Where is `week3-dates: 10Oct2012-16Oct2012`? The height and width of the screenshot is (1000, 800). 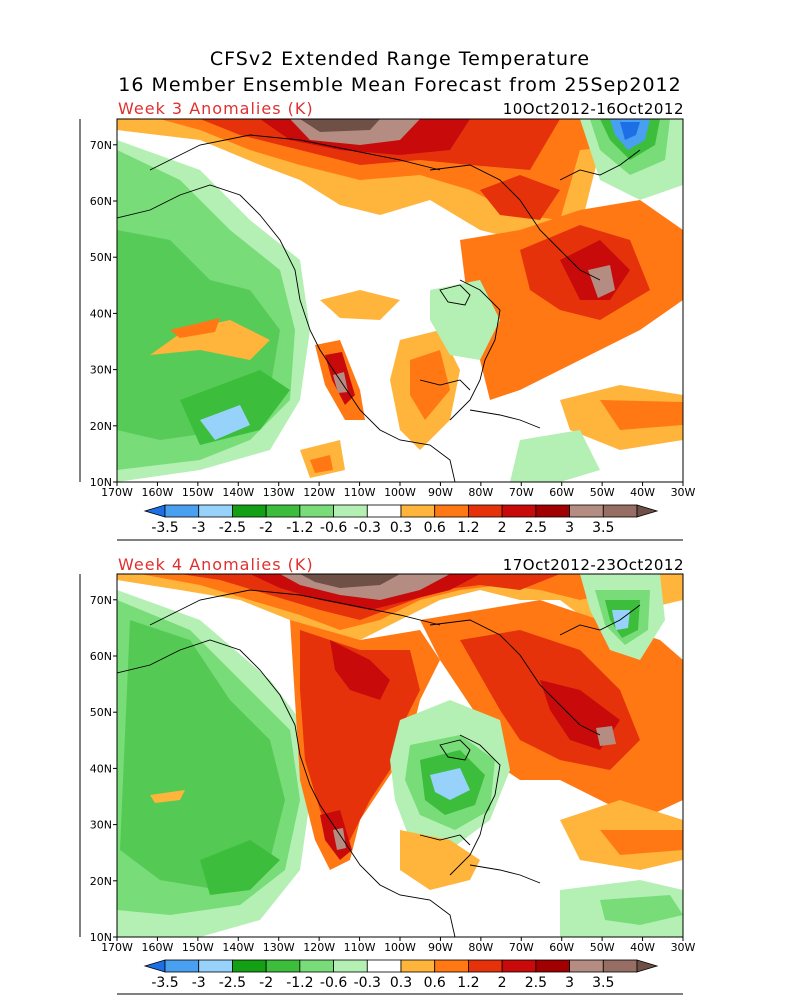 week3-dates: 10Oct2012-16Oct2012 is located at coordinates (593, 109).